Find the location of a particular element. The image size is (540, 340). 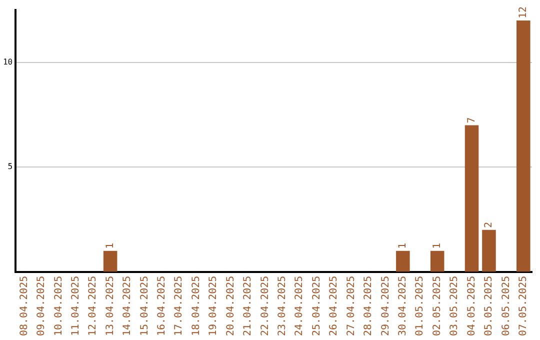

x-tick-label: 28.04.2025 is located at coordinates (368, 306).